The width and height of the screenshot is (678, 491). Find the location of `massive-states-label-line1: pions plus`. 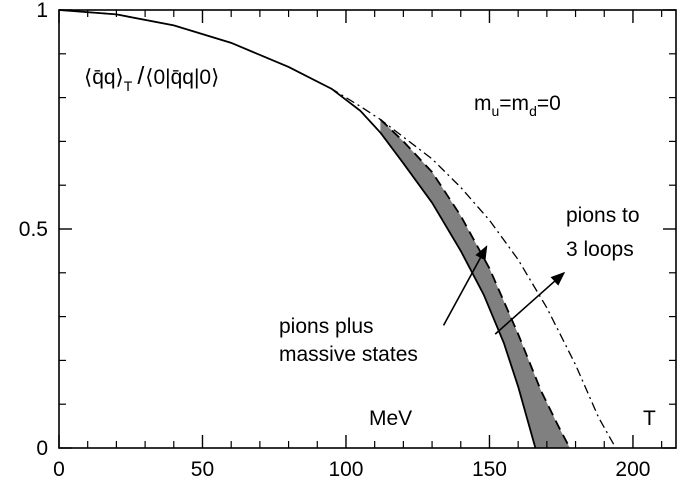

massive-states-label-line1: pions plus is located at coordinates (326, 326).